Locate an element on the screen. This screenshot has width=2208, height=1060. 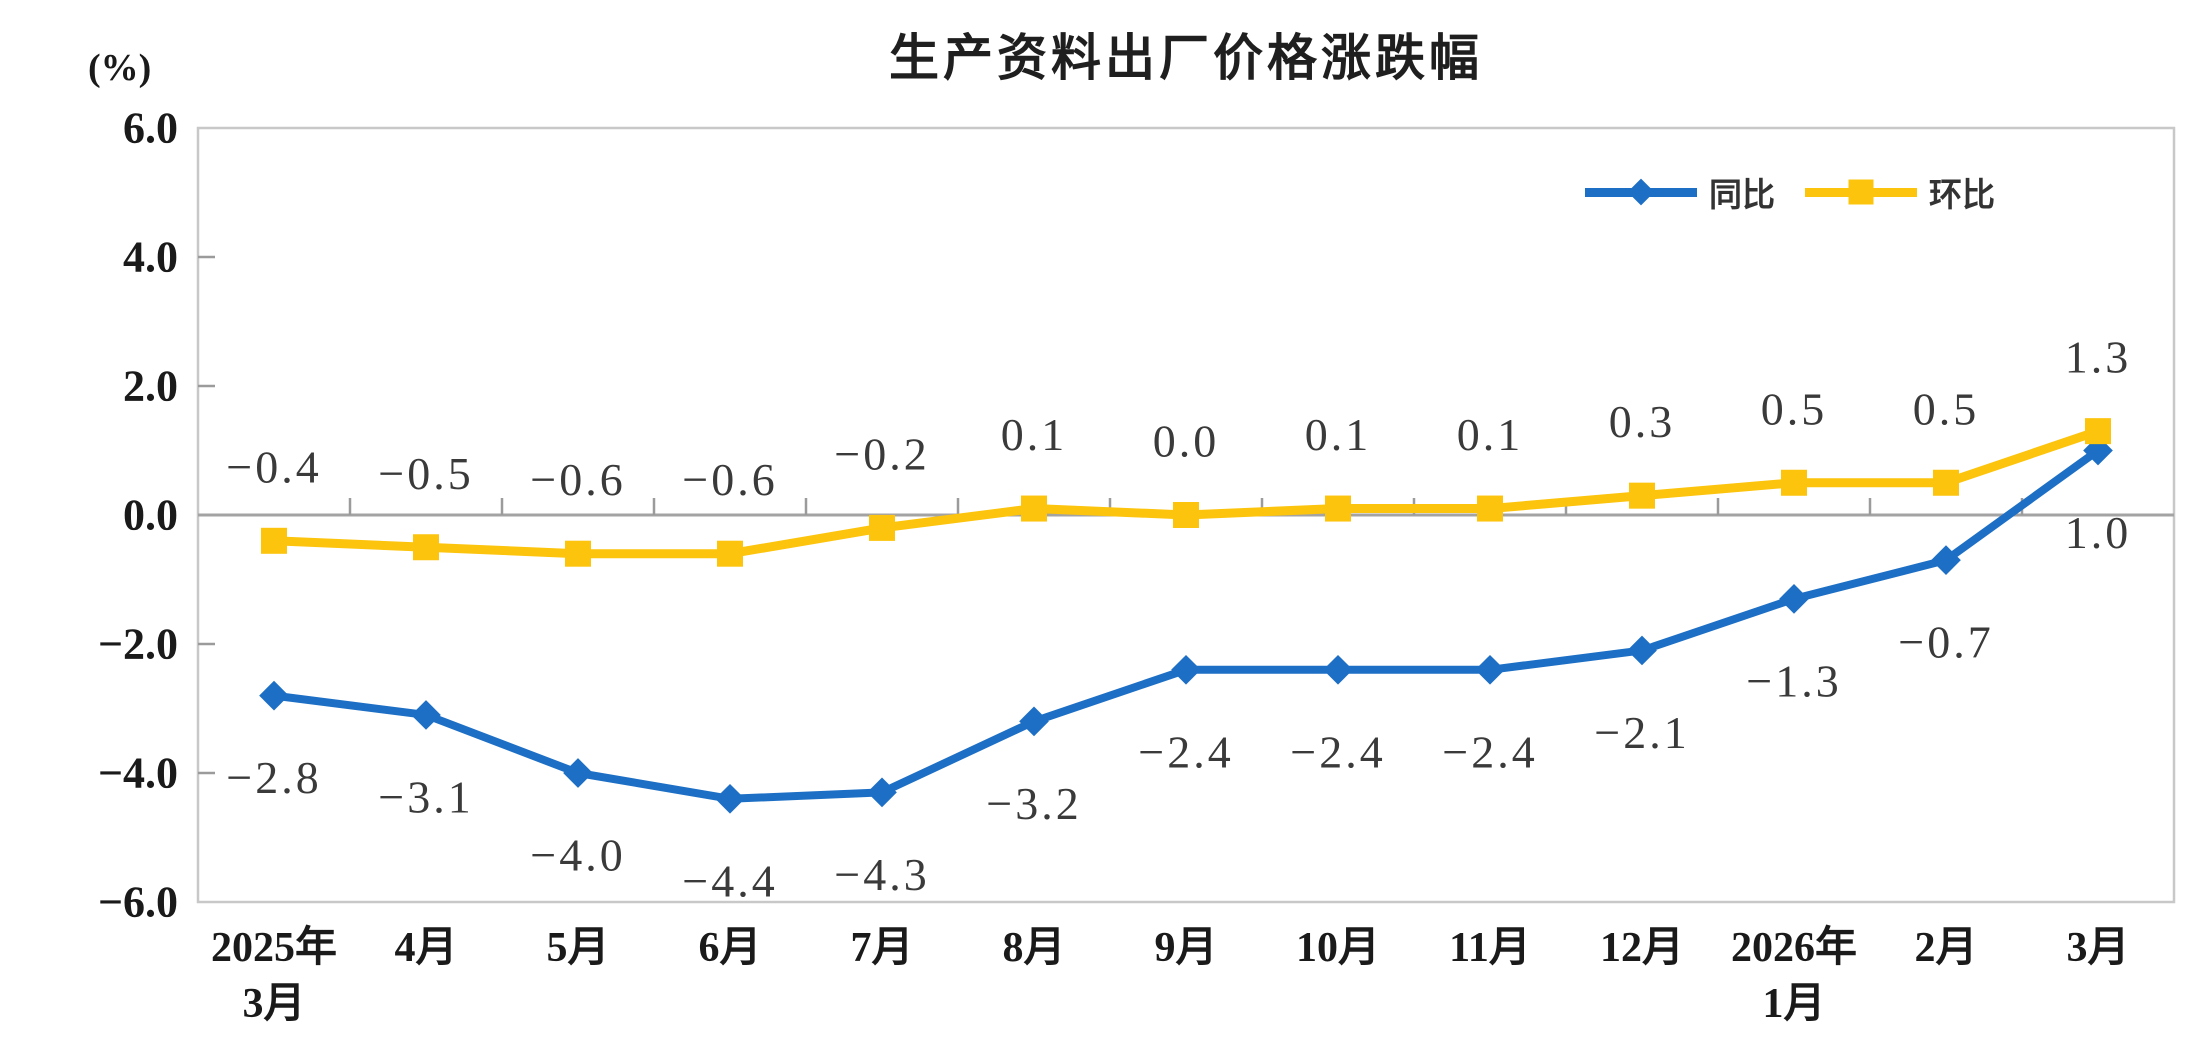
data-label: −2.8 is located at coordinates (273, 777).